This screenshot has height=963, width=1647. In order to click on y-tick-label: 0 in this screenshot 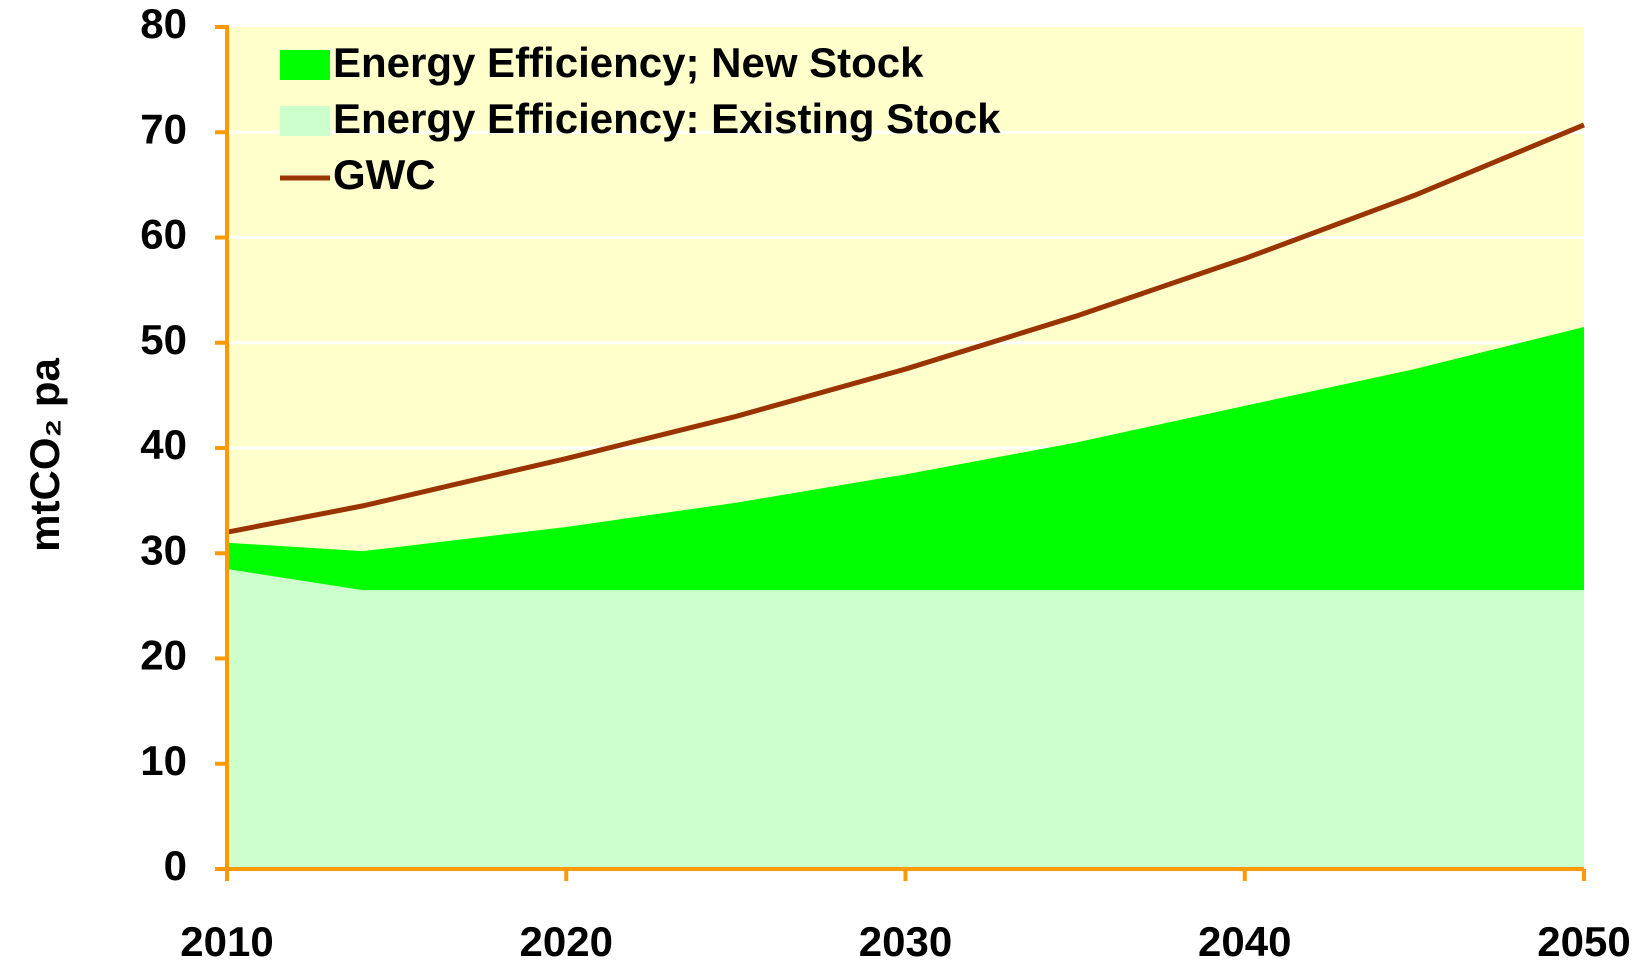, I will do `click(175, 865)`.